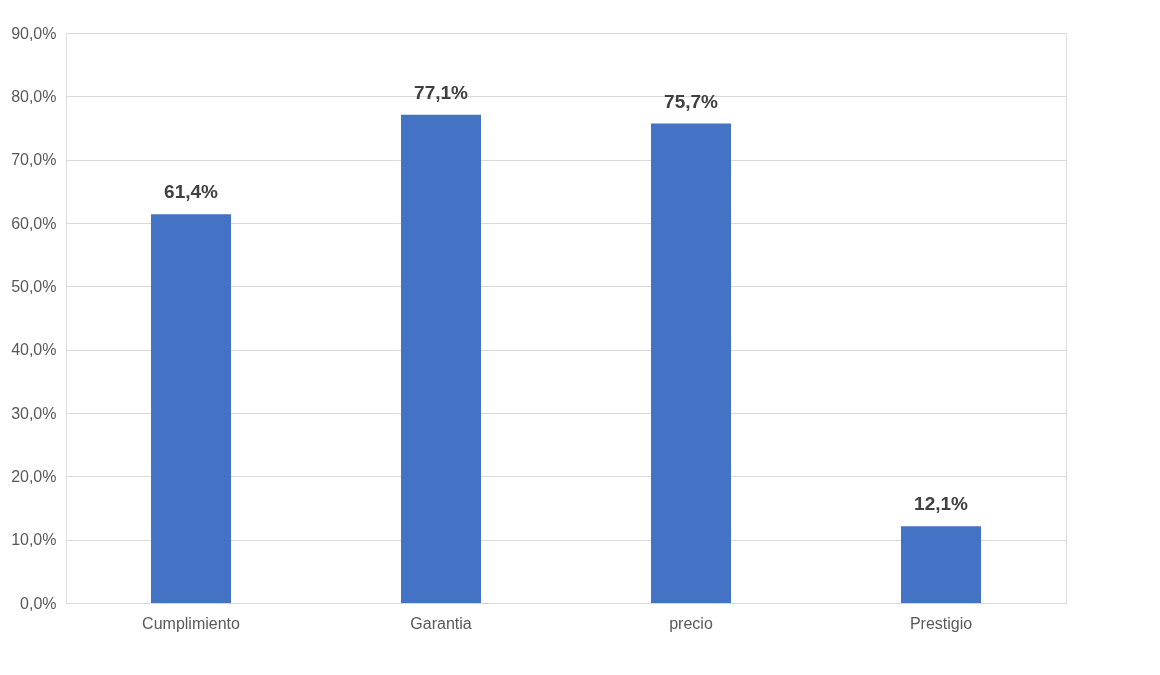 This screenshot has height=675, width=1160. I want to click on y-tick-label: 20,0%, so click(34, 476).